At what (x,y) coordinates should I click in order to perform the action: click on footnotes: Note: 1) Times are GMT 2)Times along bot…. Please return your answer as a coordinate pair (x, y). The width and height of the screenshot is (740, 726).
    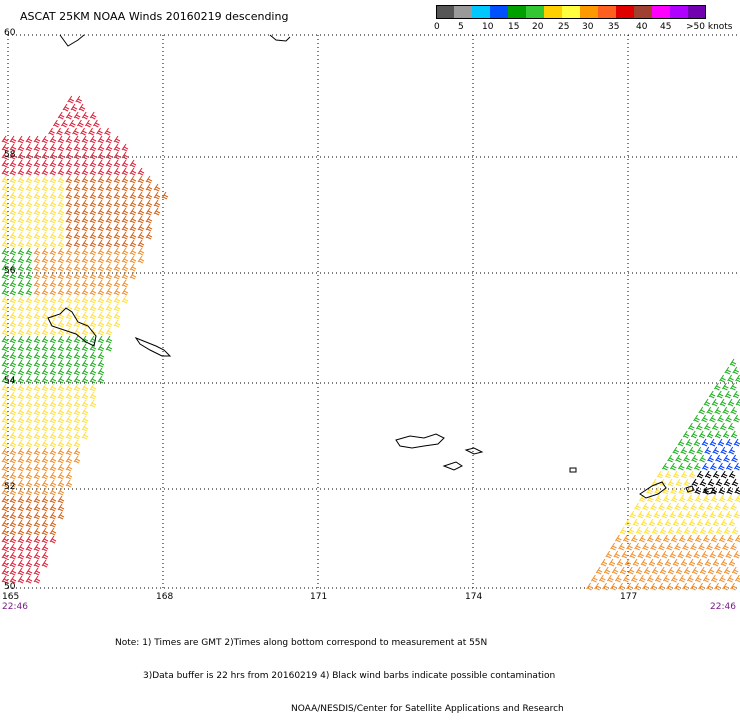
    Looking at the image, I should click on (339, 671).